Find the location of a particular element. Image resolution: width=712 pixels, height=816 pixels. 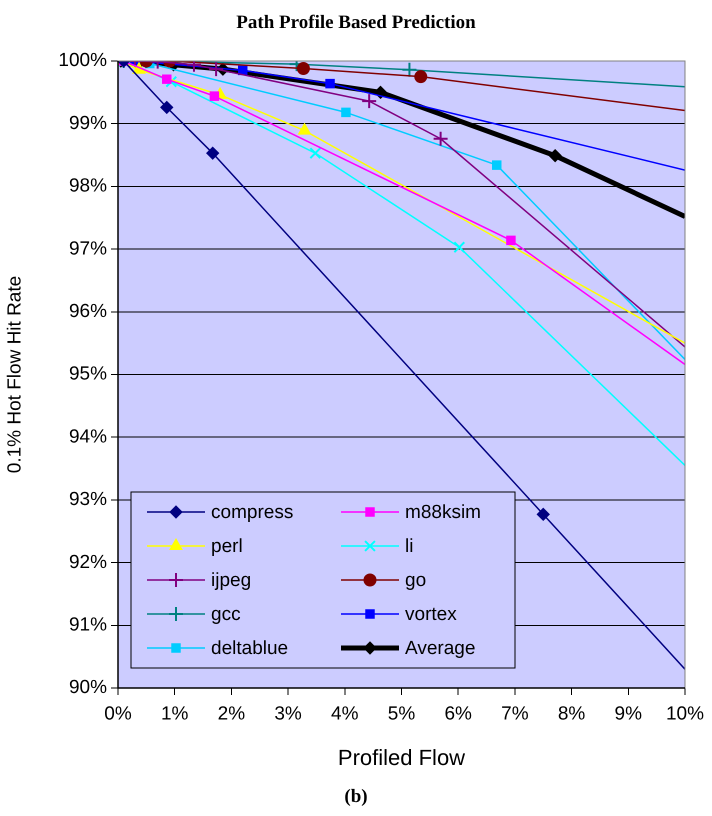

x-tick-label: 1% is located at coordinates (174, 714).